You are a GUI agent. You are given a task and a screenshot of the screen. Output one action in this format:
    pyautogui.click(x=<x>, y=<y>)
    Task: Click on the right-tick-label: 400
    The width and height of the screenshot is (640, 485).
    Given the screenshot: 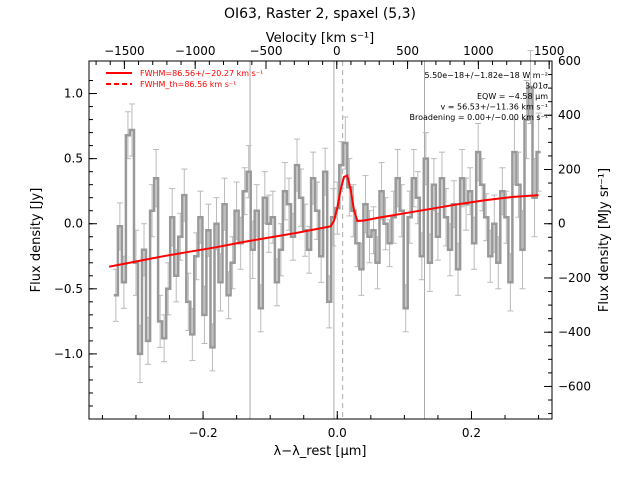 What is the action you would take?
    pyautogui.click(x=569, y=115)
    